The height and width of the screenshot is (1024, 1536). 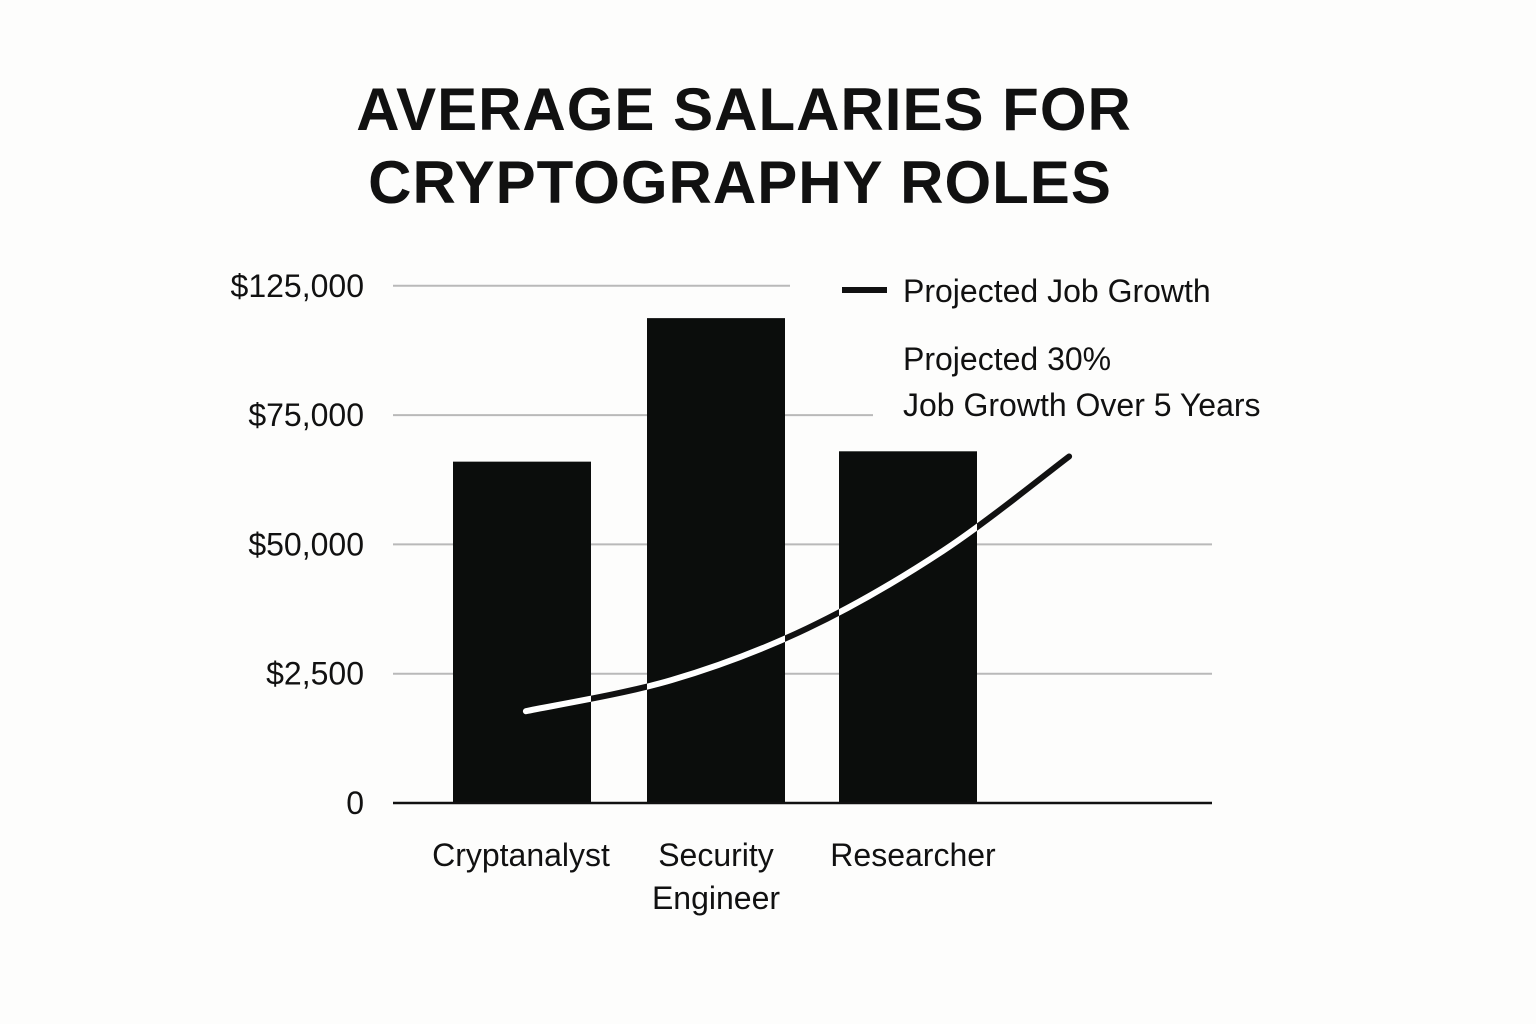 I want to click on growth-line-path, so click(x=797, y=584).